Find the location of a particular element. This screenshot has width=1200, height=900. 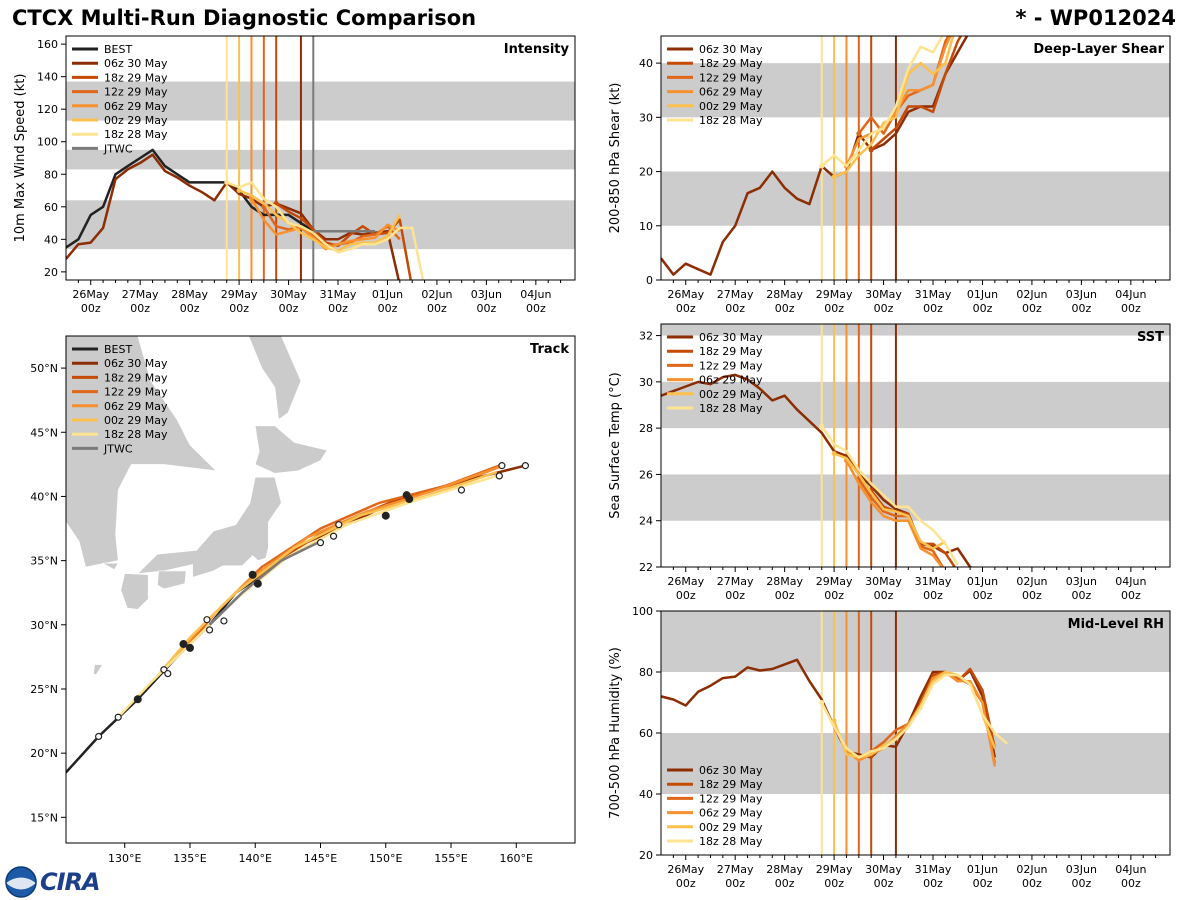

x-tick-label: 145°E is located at coordinates (320, 858).